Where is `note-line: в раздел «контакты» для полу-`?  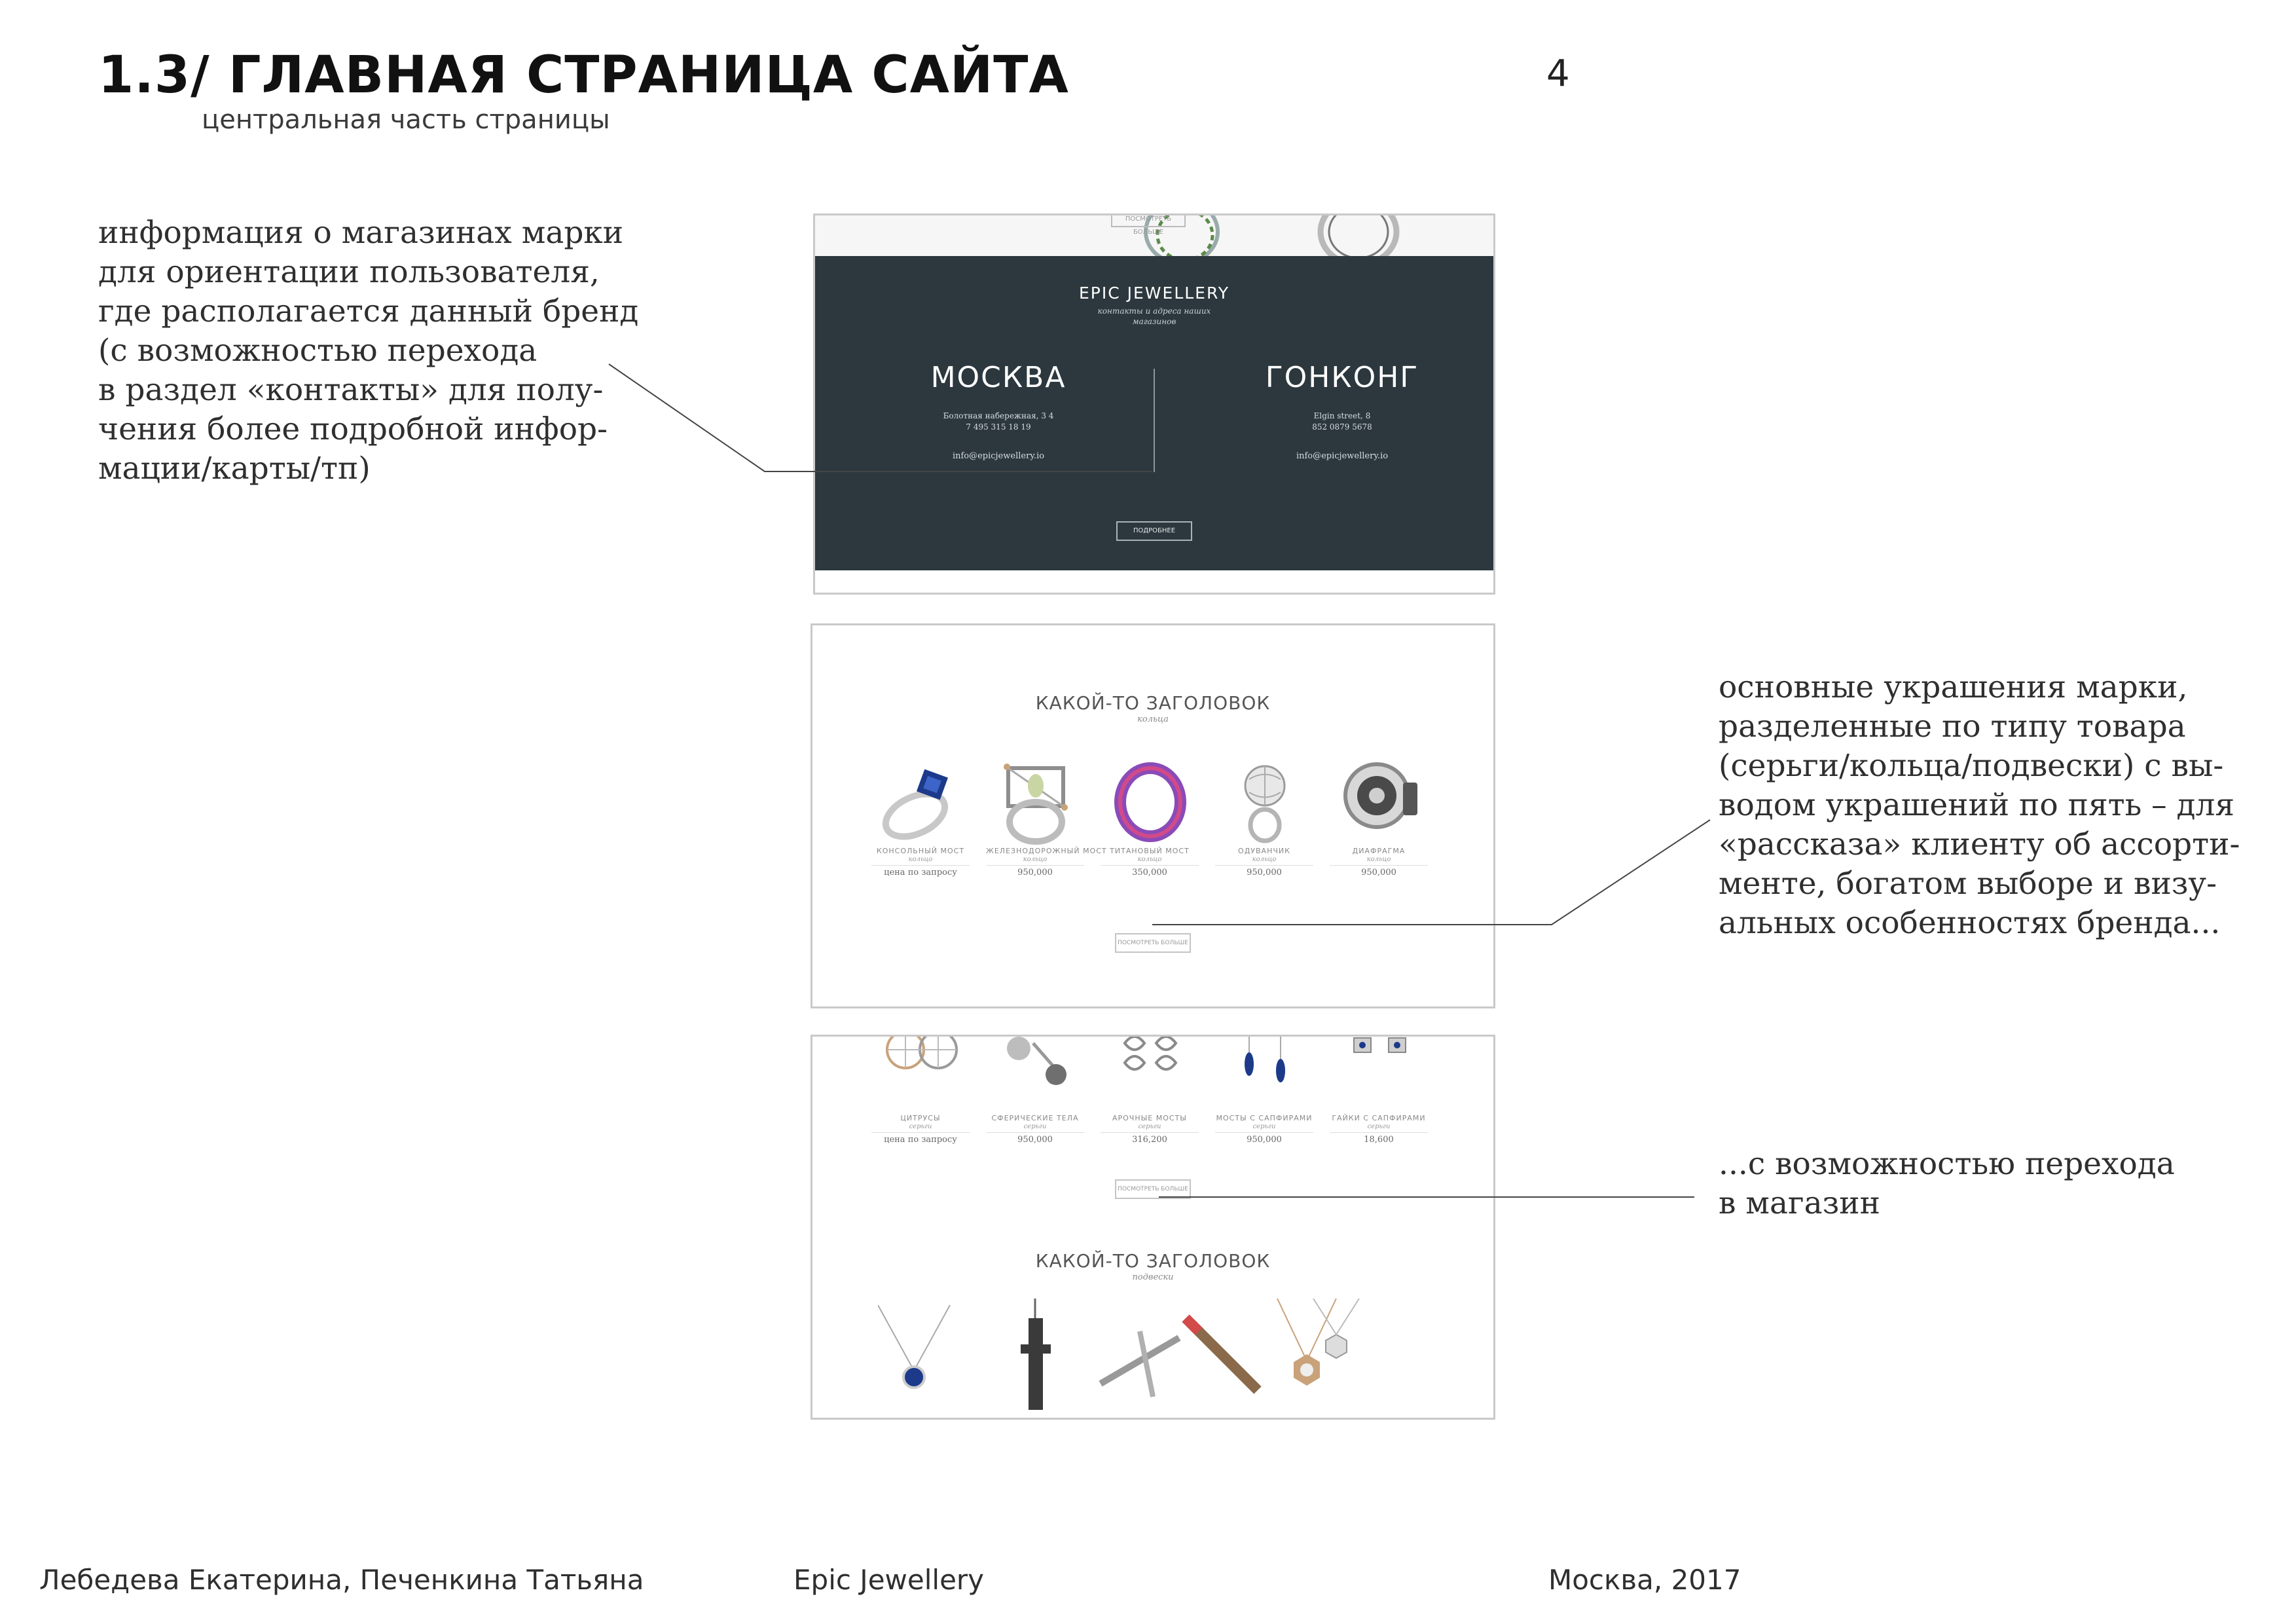
note-line: в раздел «контакты» для полу- is located at coordinates (351, 390).